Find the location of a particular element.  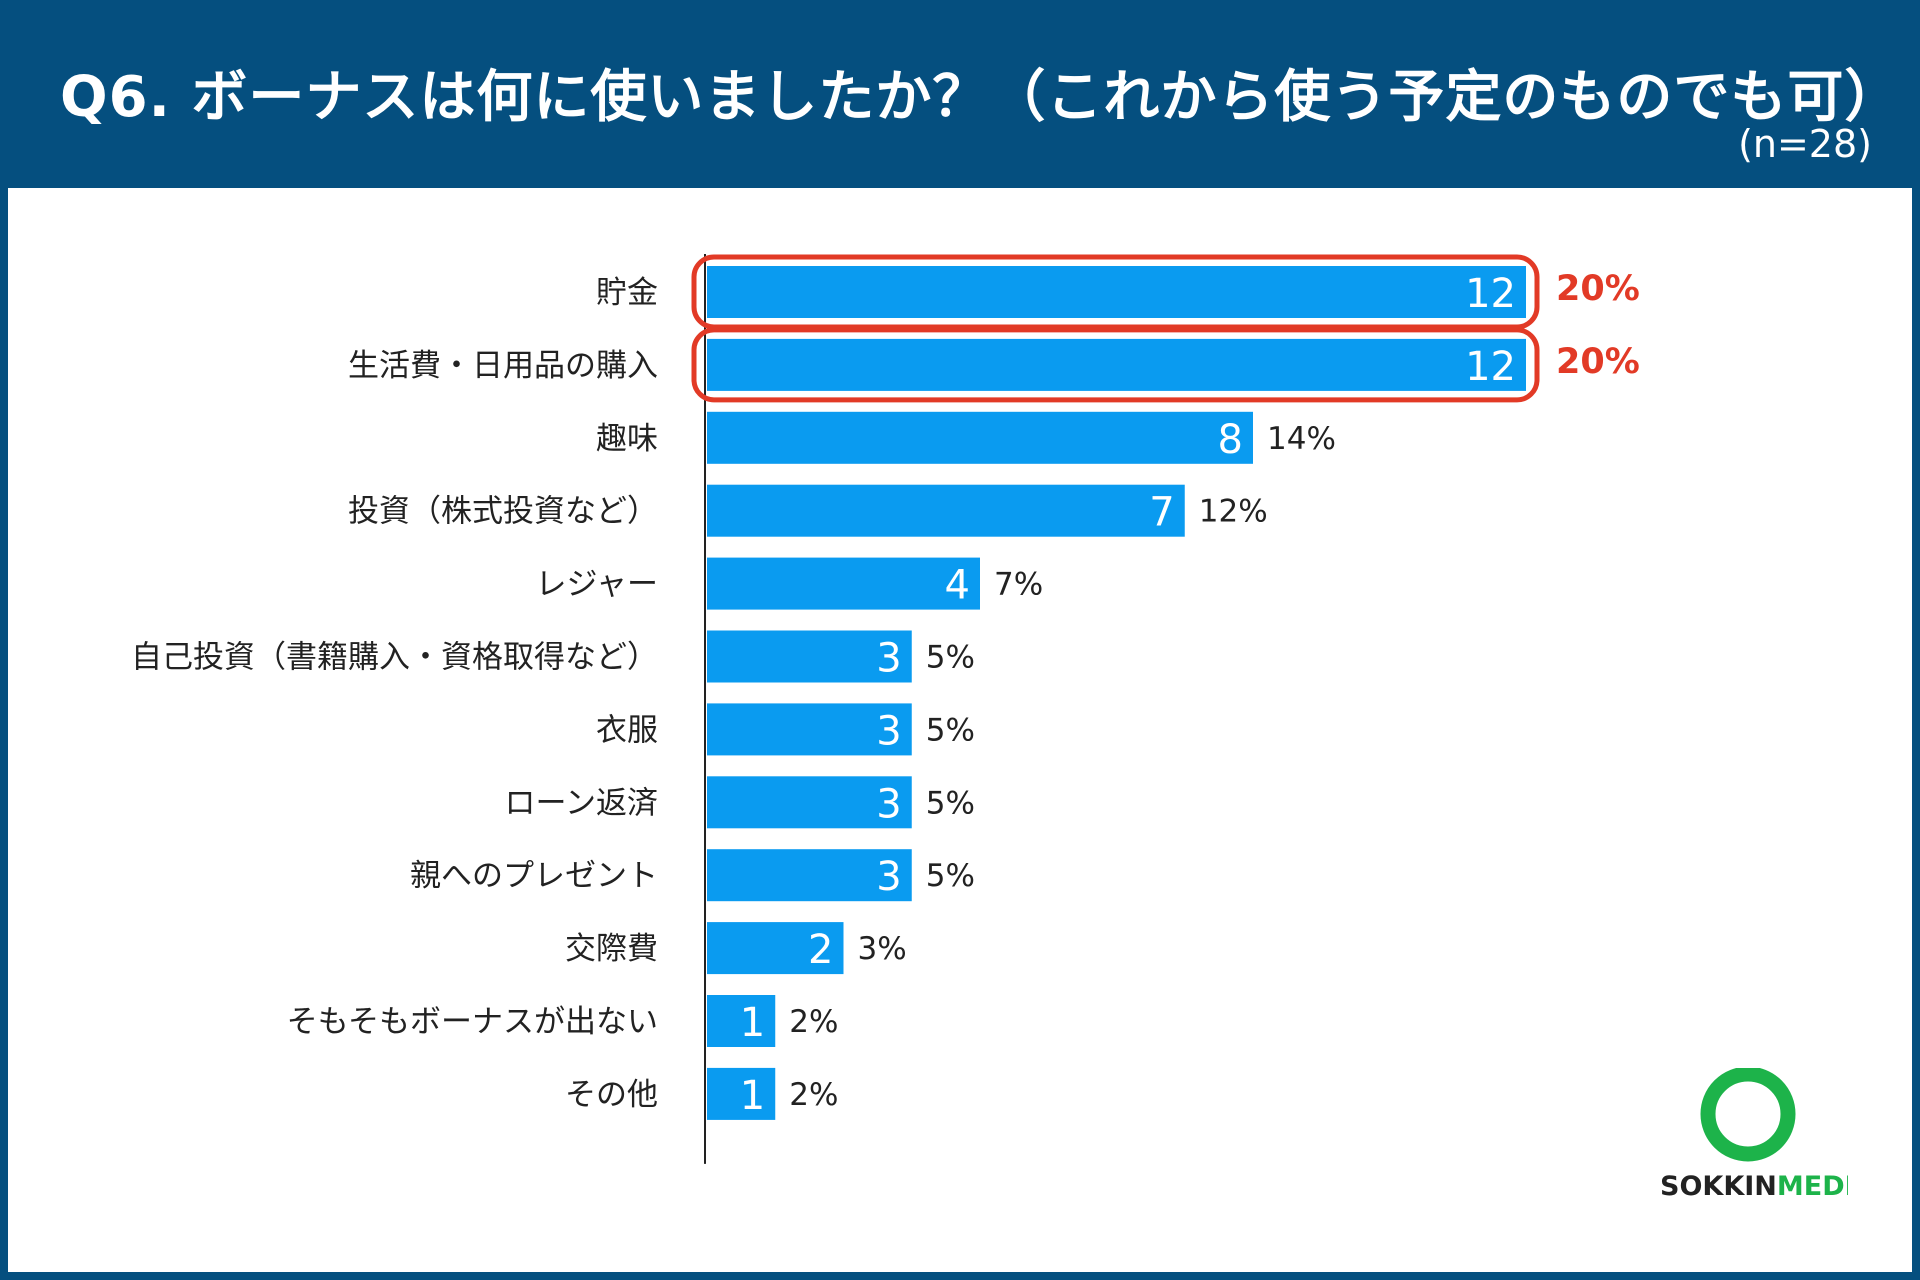

category-label: そもそもボーナスが出ない is located at coordinates (472, 1022).